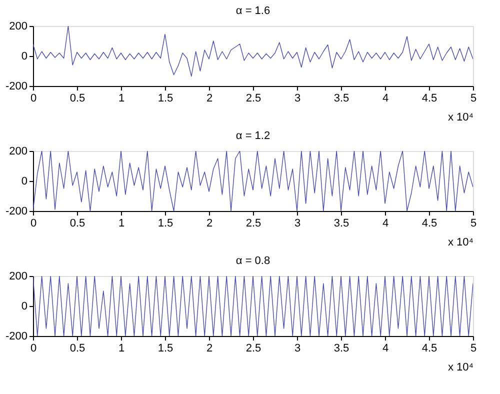  I want to click on chart-title: α = 1.6, so click(253, 11).